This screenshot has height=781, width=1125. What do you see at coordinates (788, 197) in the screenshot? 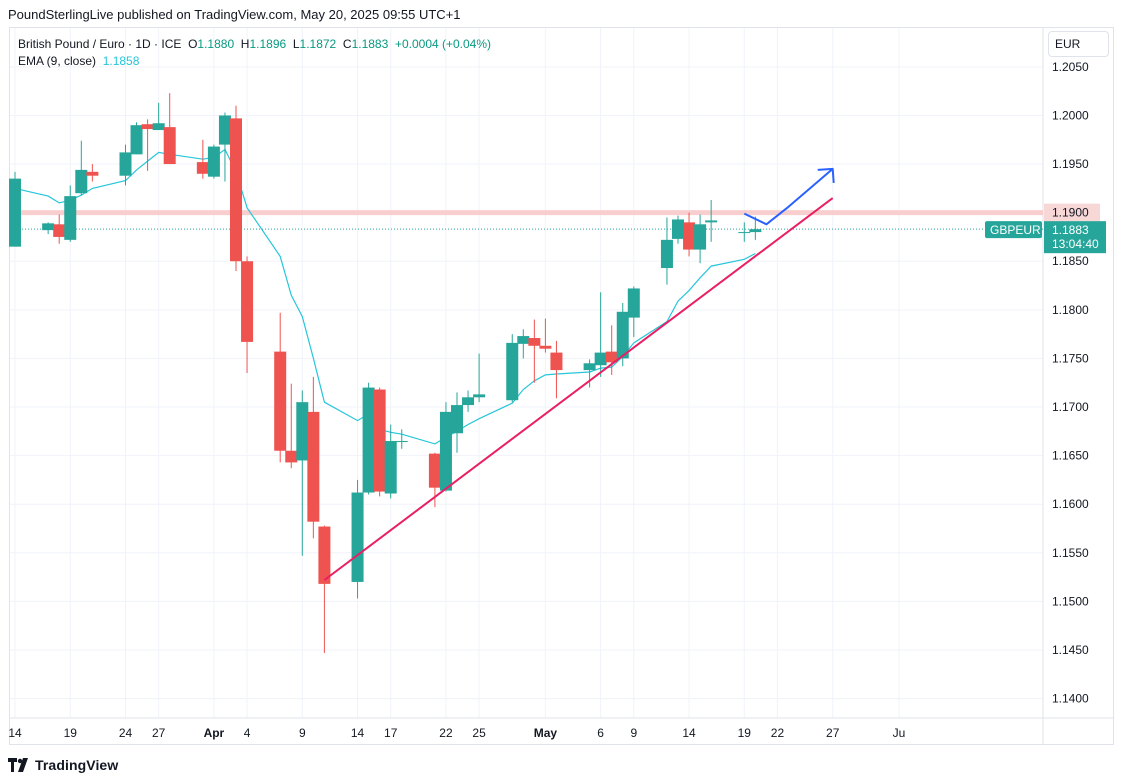
I see `projection-path` at bounding box center [788, 197].